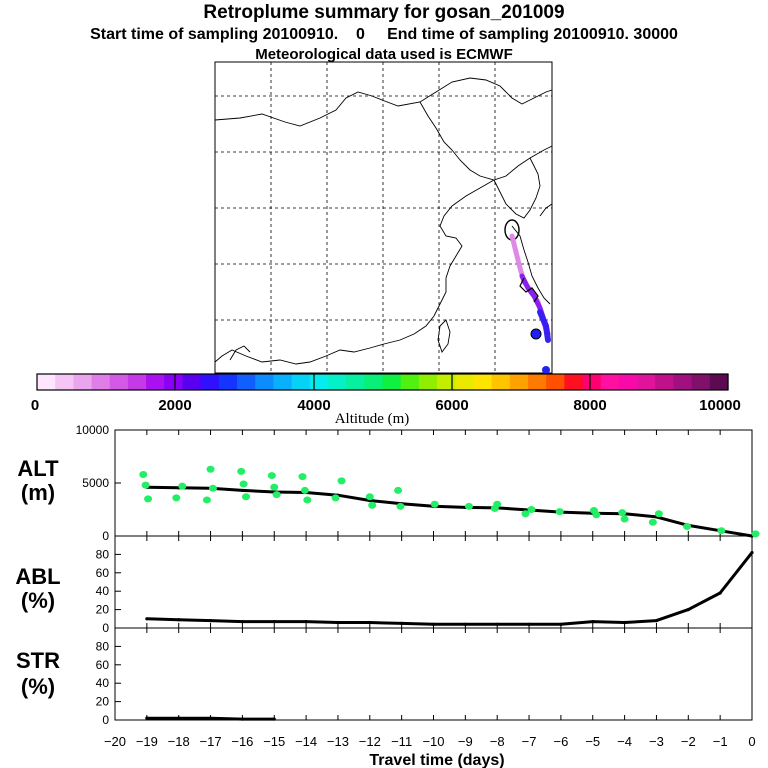 The height and width of the screenshot is (768, 768). What do you see at coordinates (436, 760) in the screenshot?
I see `x-axis-label: Travel time (days)` at bounding box center [436, 760].